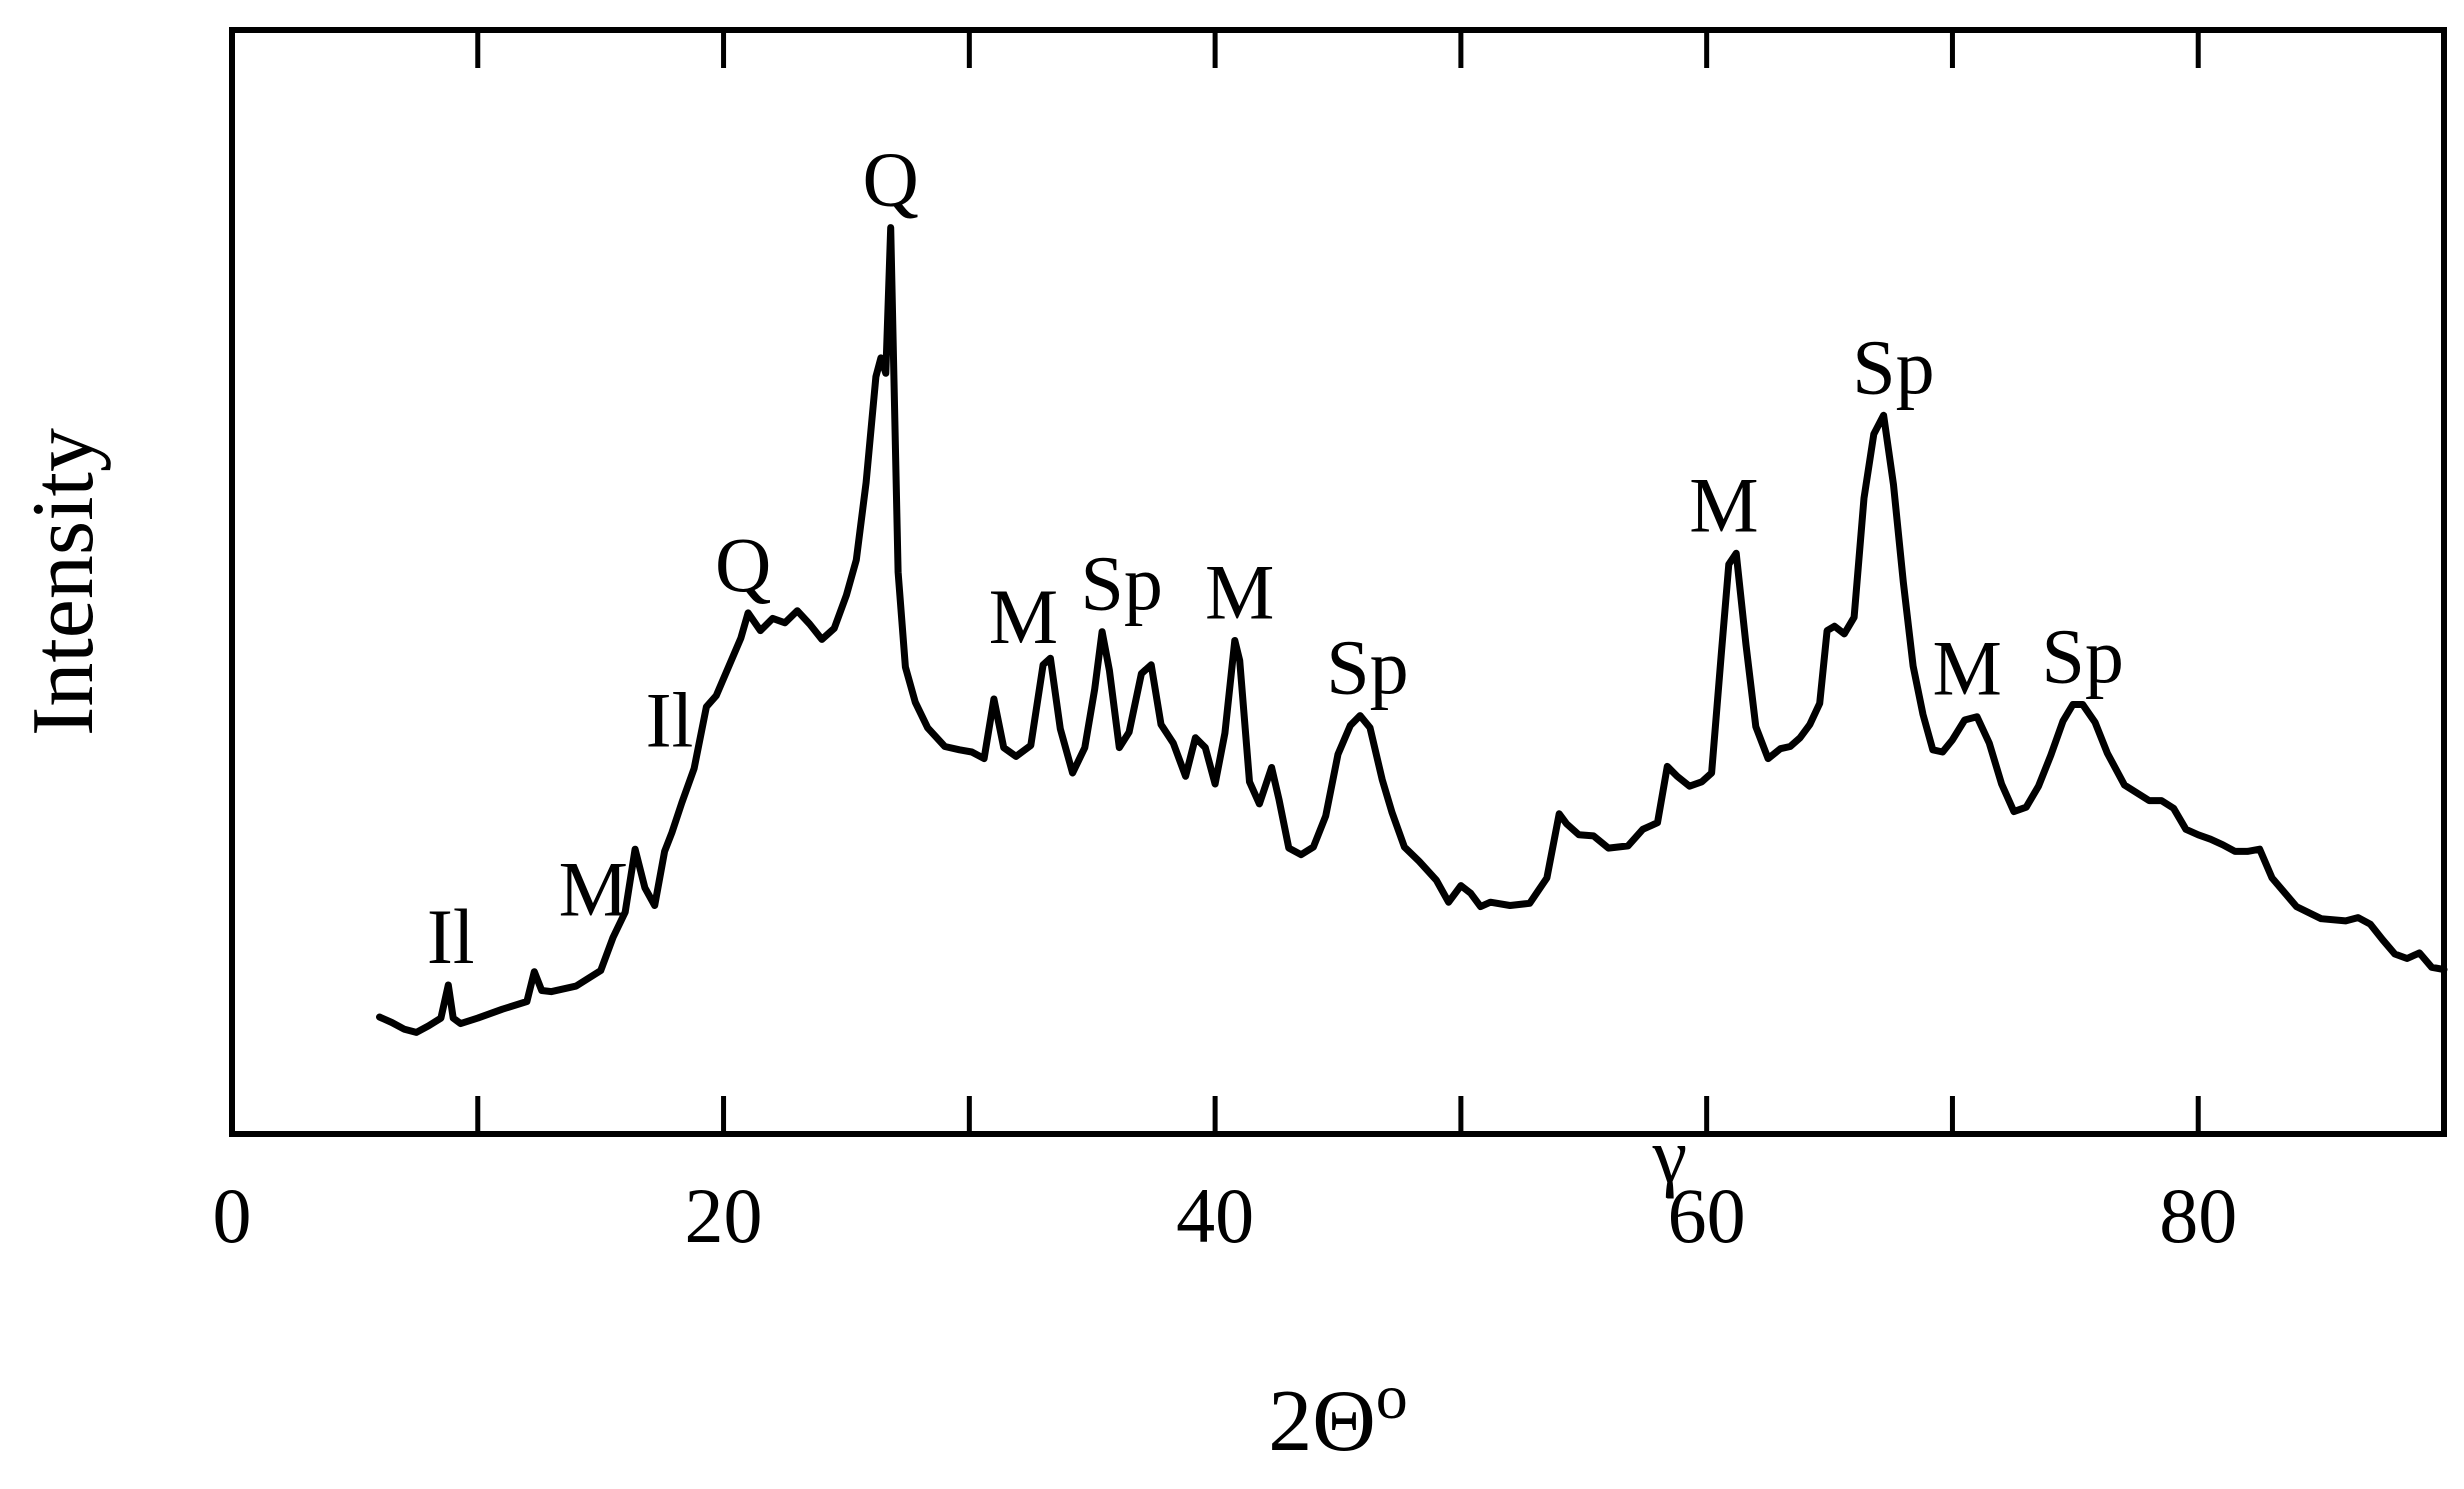 Image resolution: width=2464 pixels, height=1489 pixels. What do you see at coordinates (1322, 1421) in the screenshot?
I see `x-axis-label-main: 2Θ` at bounding box center [1322, 1421].